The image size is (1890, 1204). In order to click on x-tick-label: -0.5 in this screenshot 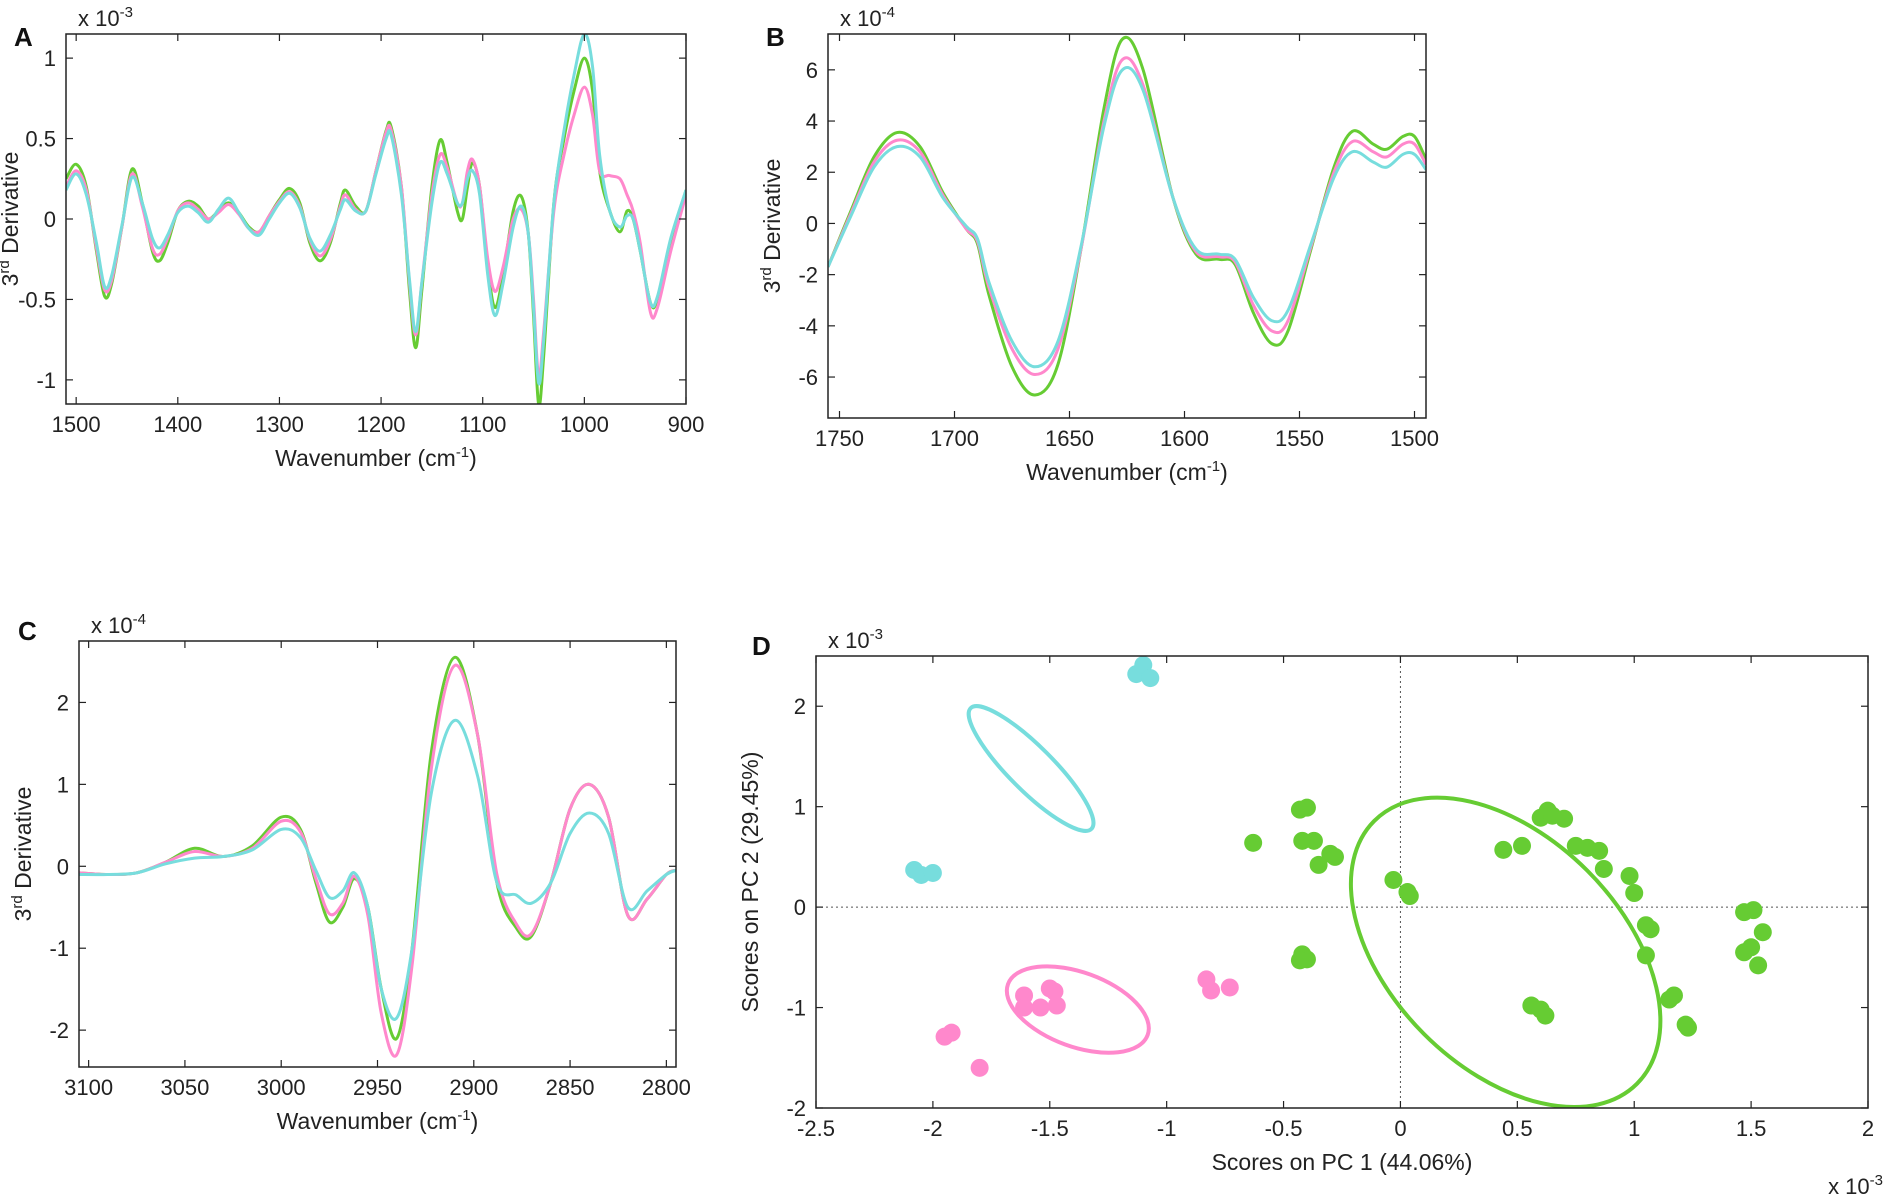, I will do `click(1284, 1128)`.